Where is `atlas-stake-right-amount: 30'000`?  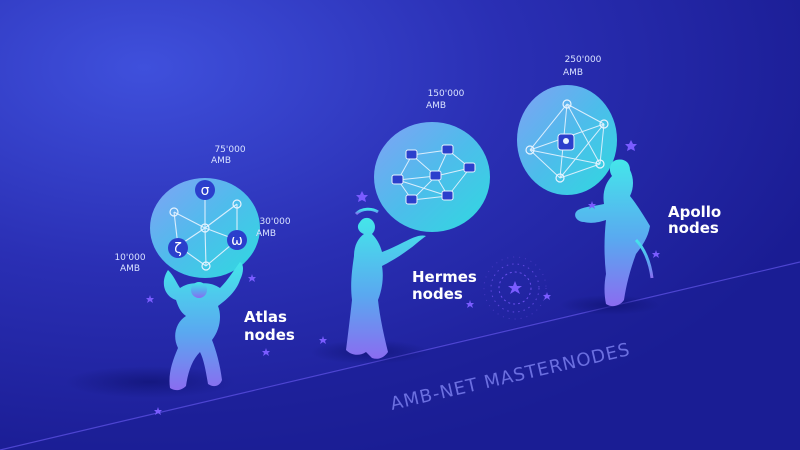
atlas-stake-right-amount: 30'000 is located at coordinates (274, 222).